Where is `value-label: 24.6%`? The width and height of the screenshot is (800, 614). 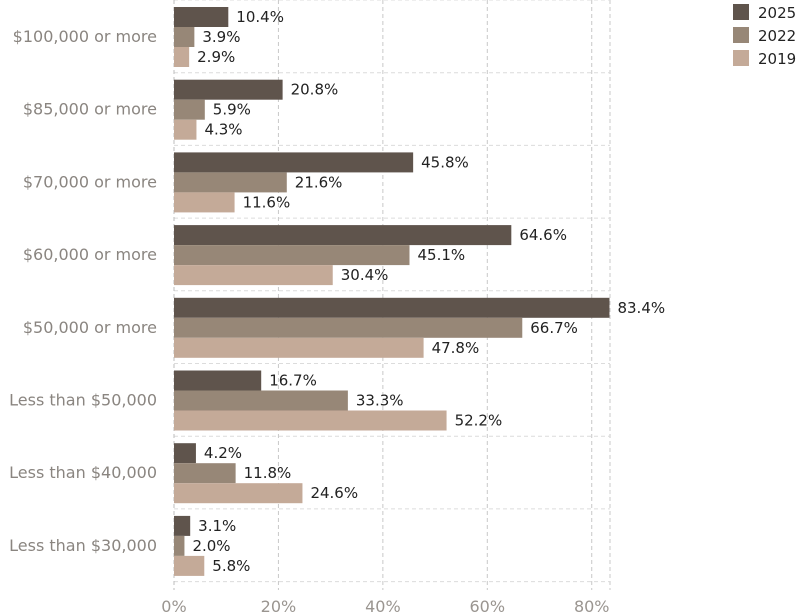 value-label: 24.6% is located at coordinates (334, 493).